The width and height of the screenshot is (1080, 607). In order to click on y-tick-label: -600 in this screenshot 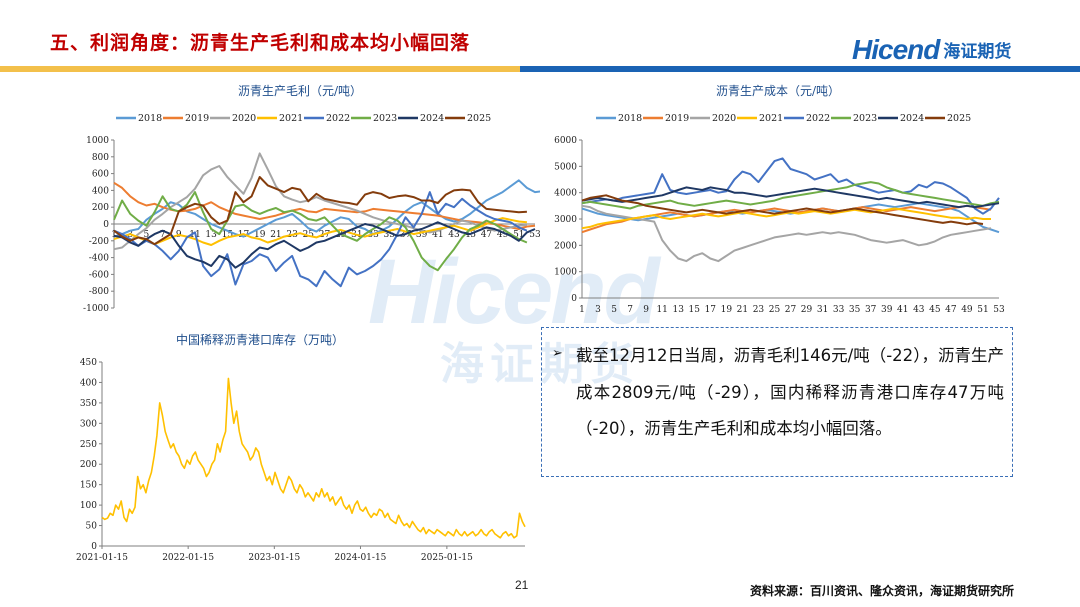, I will do `click(99, 275)`.